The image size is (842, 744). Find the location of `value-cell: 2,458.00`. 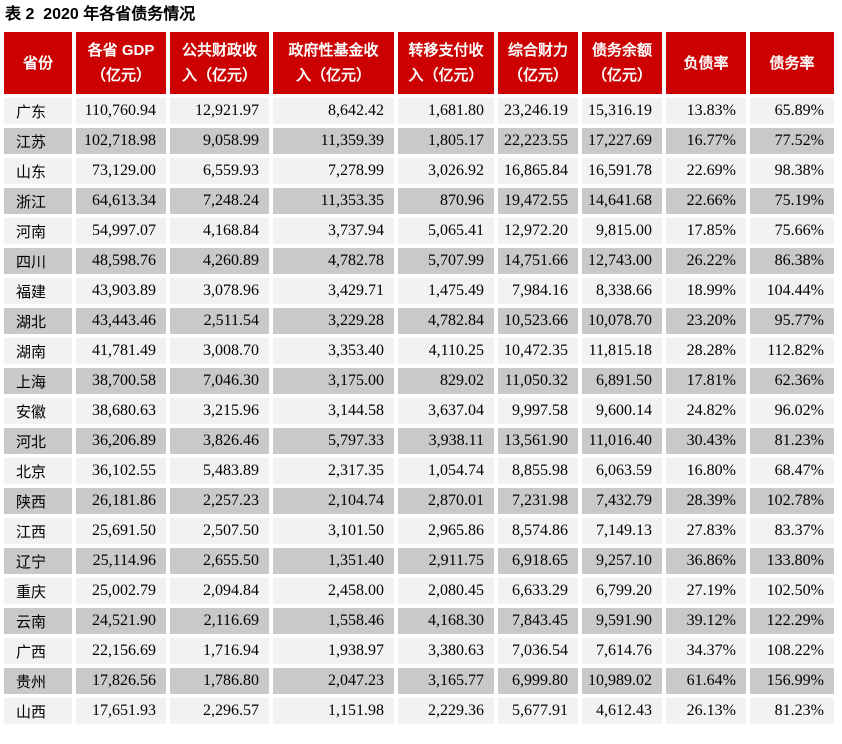

value-cell: 2,458.00 is located at coordinates (333, 591).